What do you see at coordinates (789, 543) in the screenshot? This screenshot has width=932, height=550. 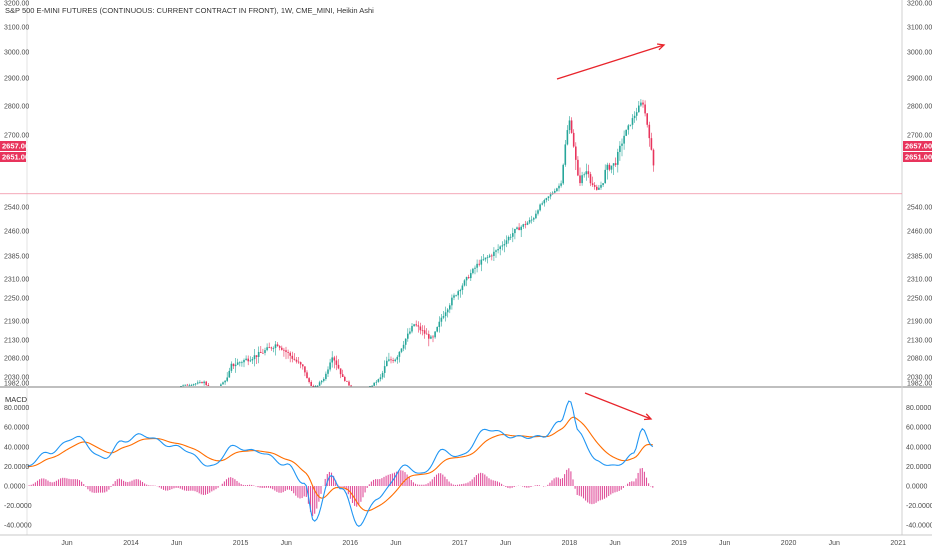 I see `time-tick: 2020` at bounding box center [789, 543].